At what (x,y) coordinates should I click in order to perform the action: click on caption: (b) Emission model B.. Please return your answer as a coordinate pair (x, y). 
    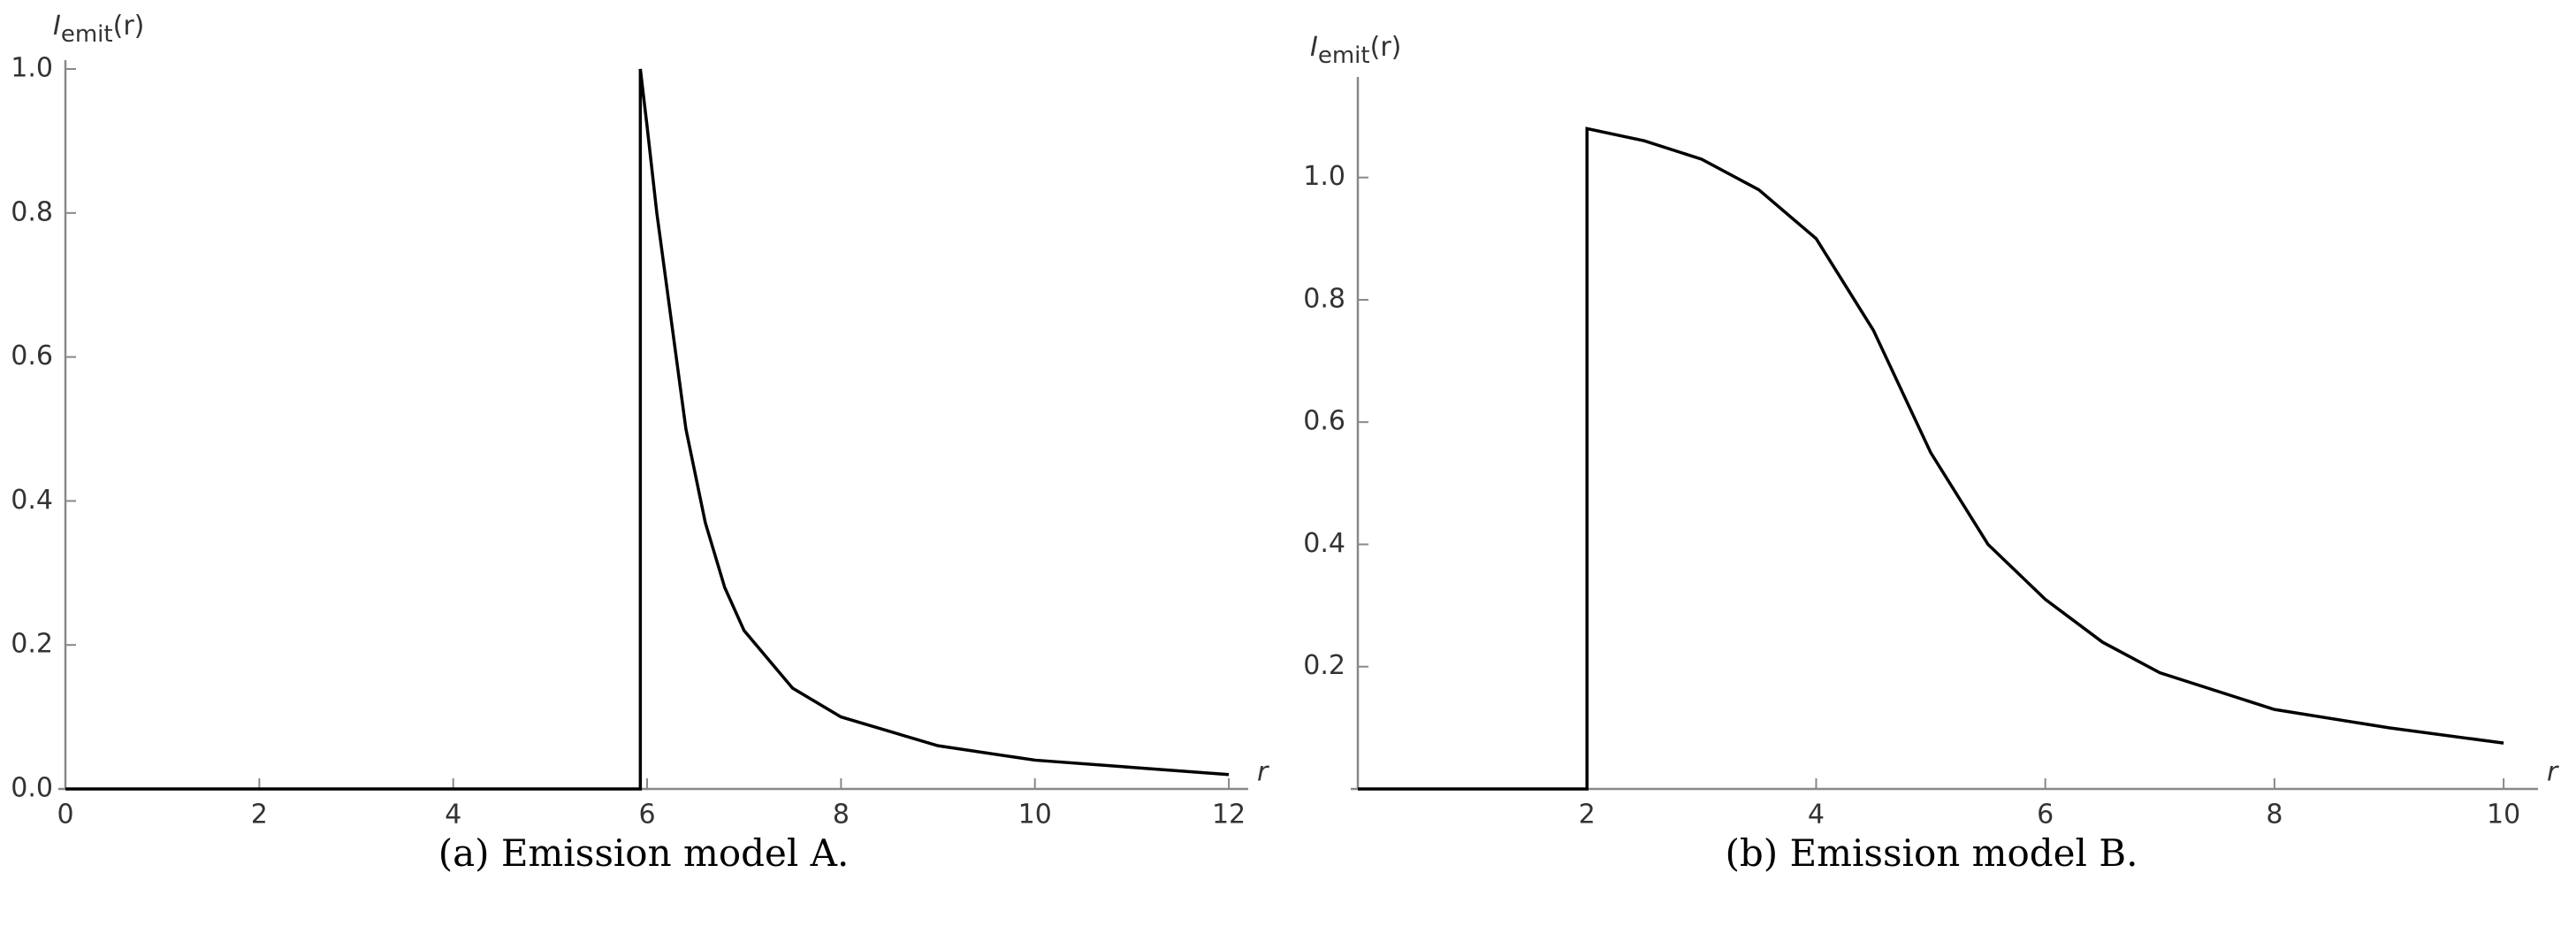
    Looking at the image, I should click on (1931, 853).